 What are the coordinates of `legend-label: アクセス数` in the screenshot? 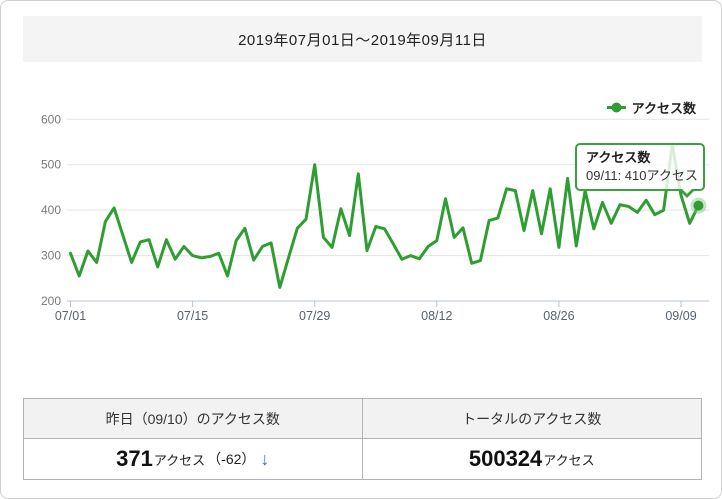 It's located at (663, 108).